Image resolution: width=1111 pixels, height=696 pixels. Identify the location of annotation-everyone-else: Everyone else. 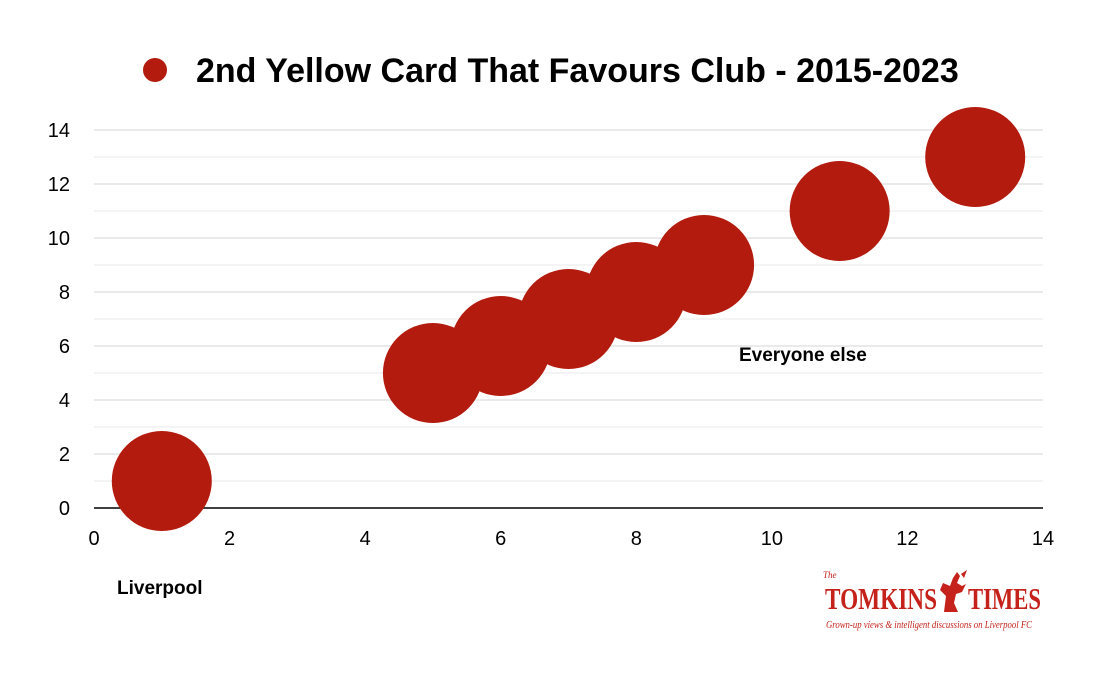
(803, 355).